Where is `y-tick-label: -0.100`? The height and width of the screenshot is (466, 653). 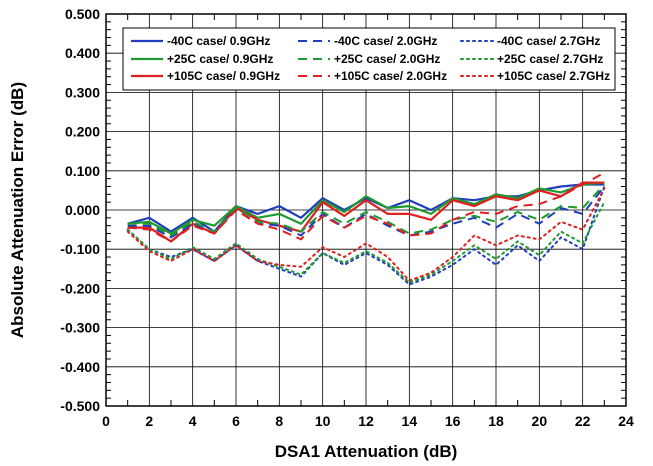 y-tick-label: -0.100 is located at coordinates (80, 249).